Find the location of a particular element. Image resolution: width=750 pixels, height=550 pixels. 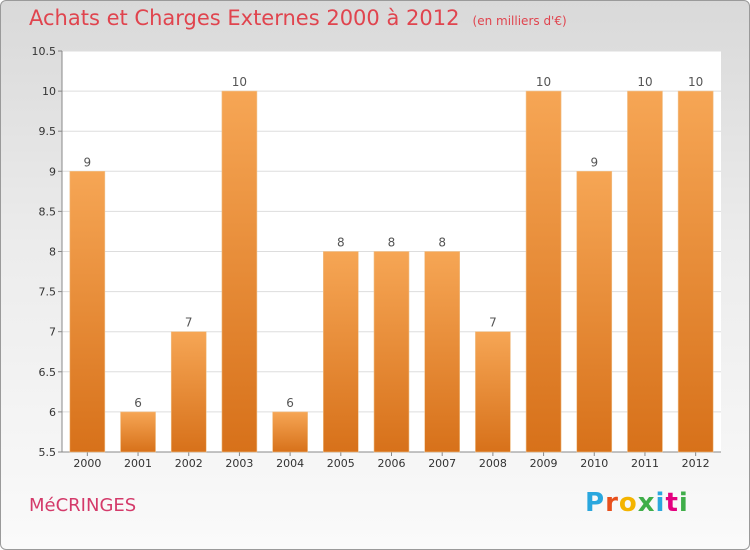

y-tick-label: 6.5 is located at coordinates (48, 372).